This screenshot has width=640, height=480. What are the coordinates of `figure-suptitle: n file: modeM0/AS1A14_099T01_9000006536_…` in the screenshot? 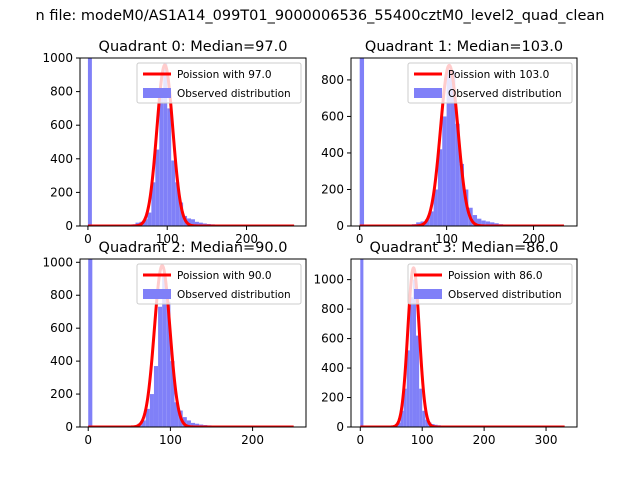 It's located at (320, 16).